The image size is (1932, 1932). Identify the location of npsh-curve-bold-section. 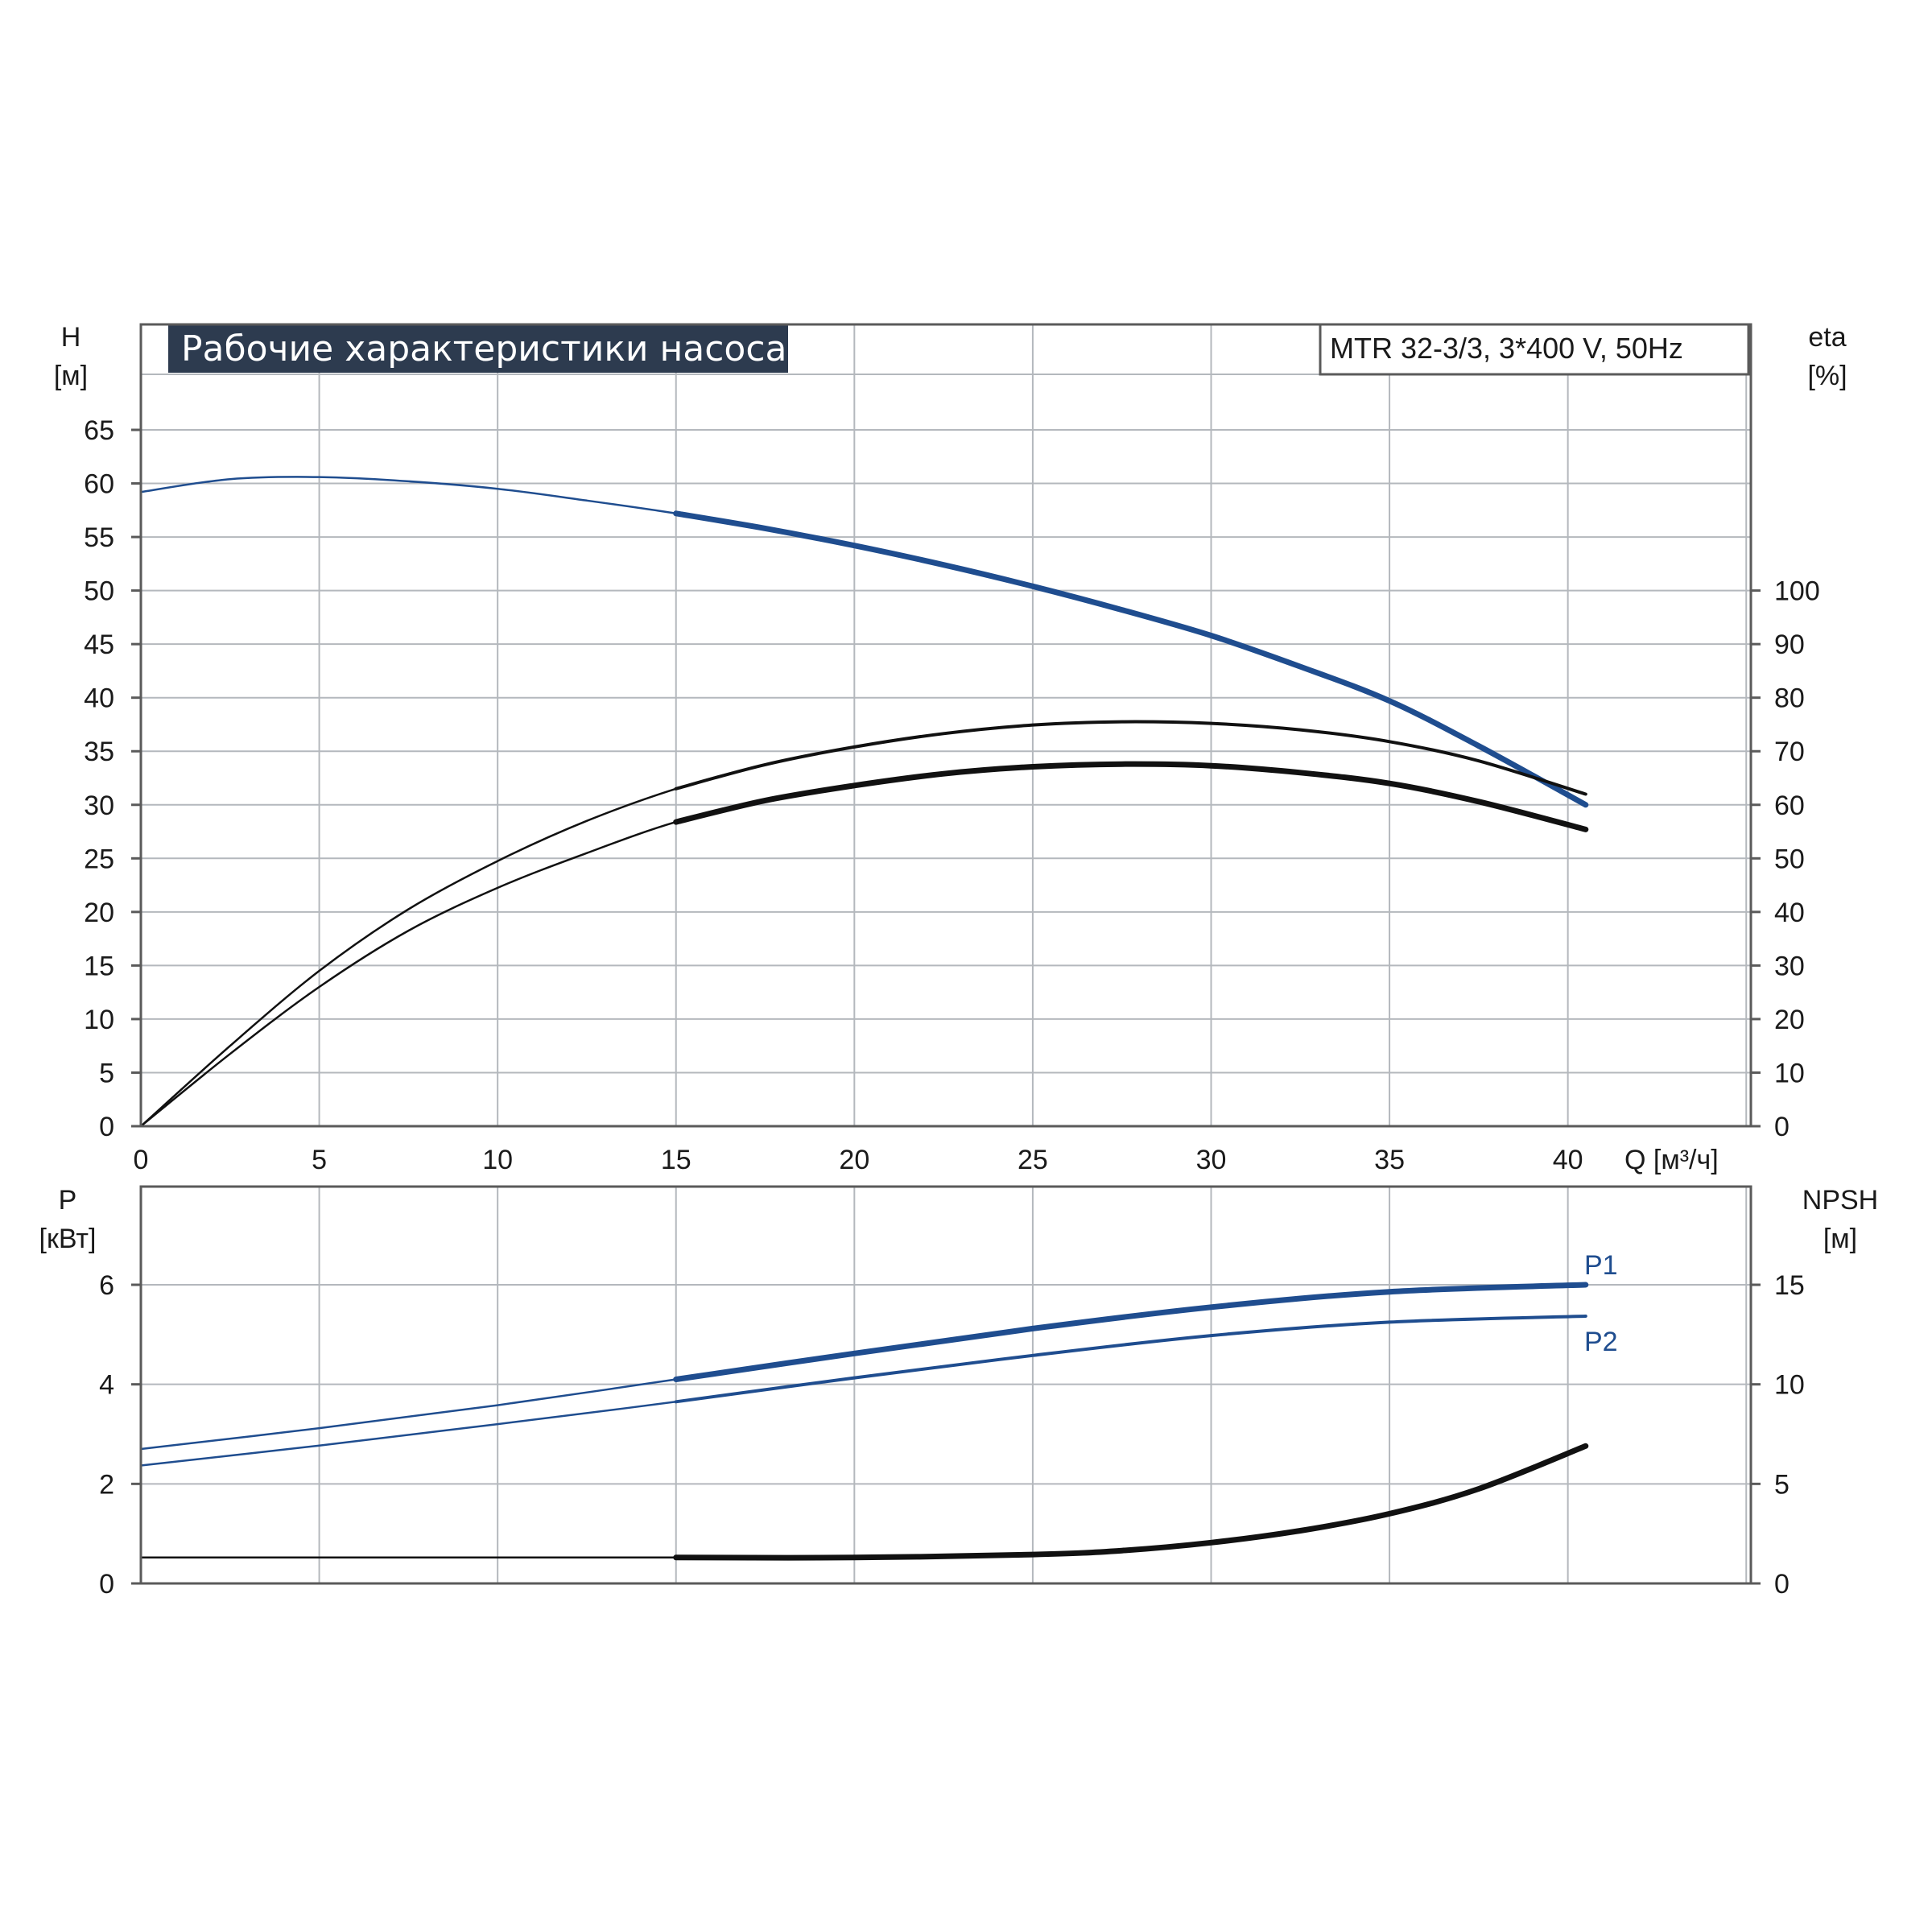
(1131, 1502).